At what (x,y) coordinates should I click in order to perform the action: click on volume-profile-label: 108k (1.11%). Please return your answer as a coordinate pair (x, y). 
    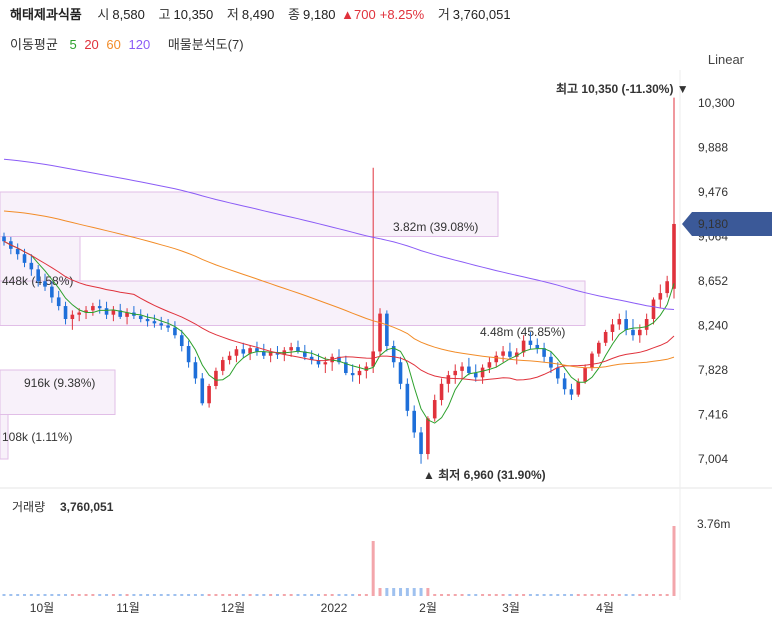
    Looking at the image, I should click on (37, 437).